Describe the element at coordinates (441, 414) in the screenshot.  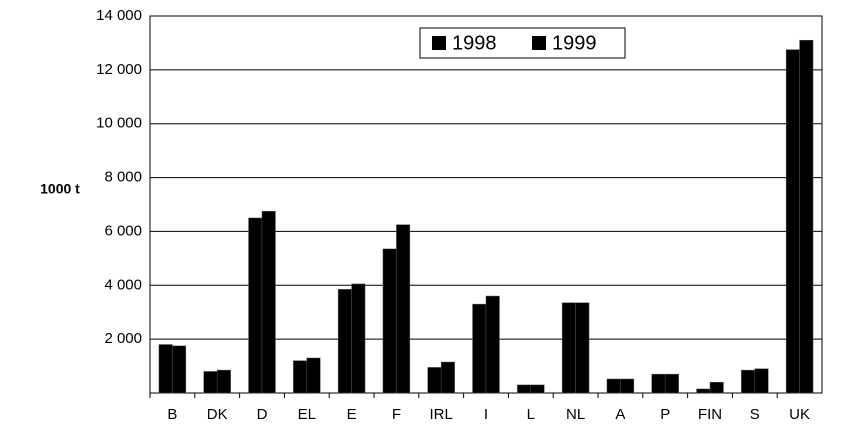
I see `x-tick-label: IRL` at that location.